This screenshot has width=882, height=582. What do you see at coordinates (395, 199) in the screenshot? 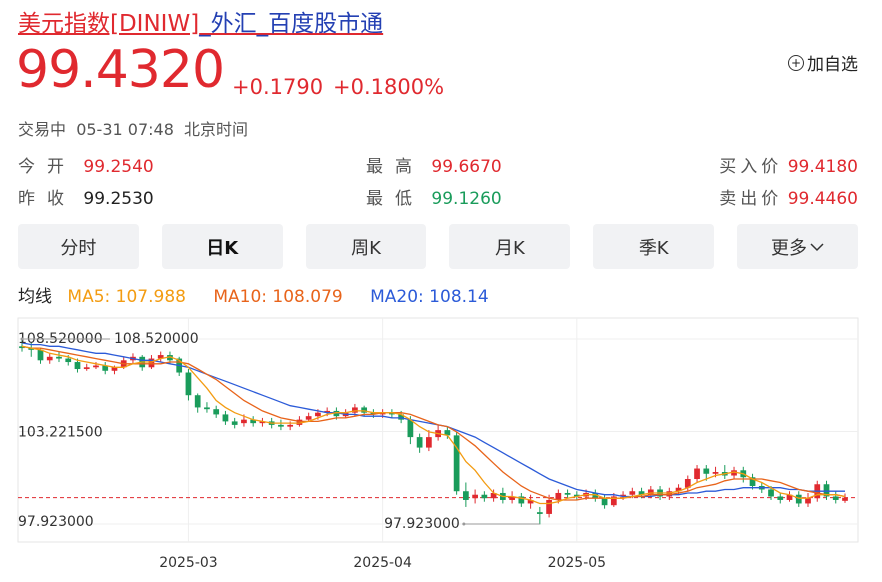
I see `low-label: 最低` at bounding box center [395, 199].